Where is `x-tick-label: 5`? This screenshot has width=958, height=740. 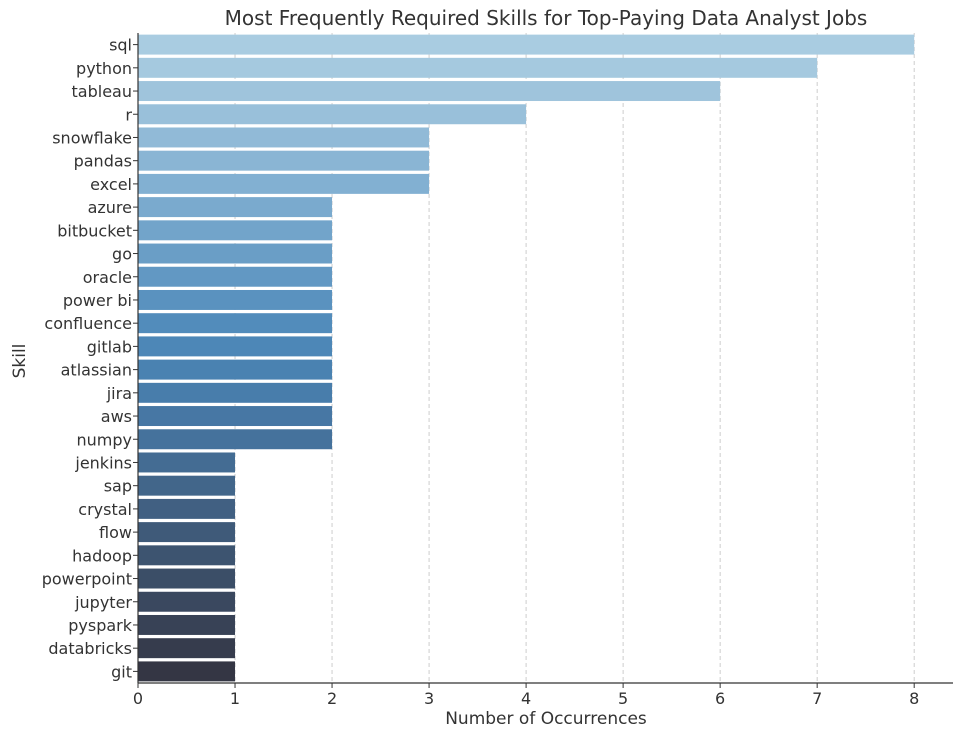
x-tick-label: 5 is located at coordinates (623, 698).